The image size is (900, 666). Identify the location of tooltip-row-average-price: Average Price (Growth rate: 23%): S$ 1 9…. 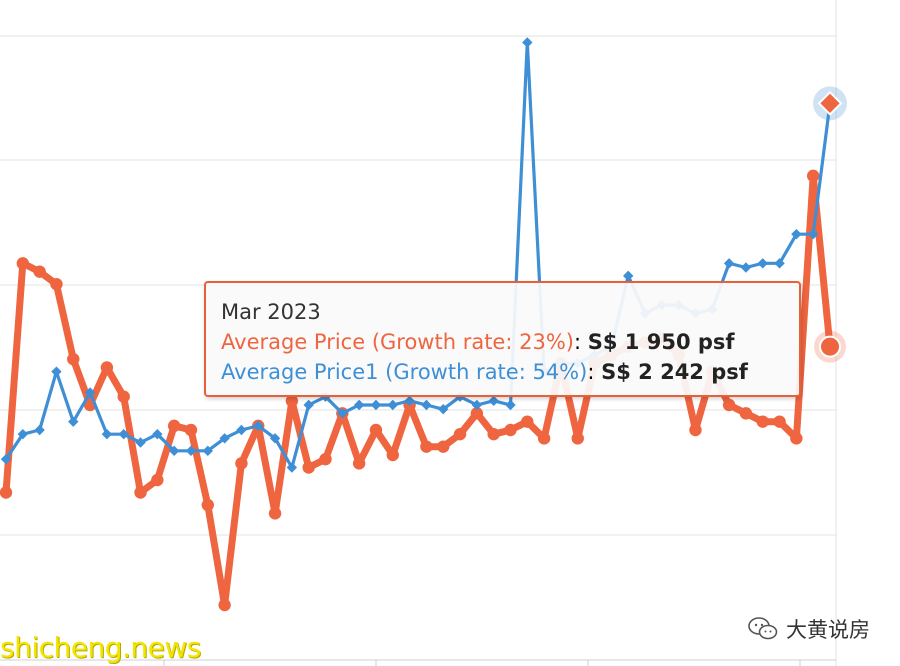
(478, 342).